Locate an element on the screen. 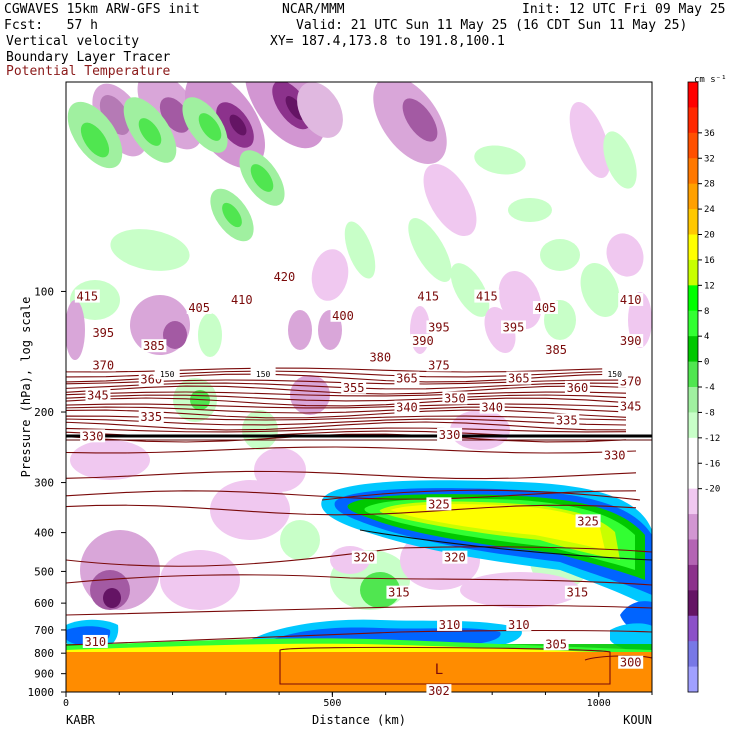 This screenshot has width=740, height=740. tracer-cell is located at coordinates (359, 672).